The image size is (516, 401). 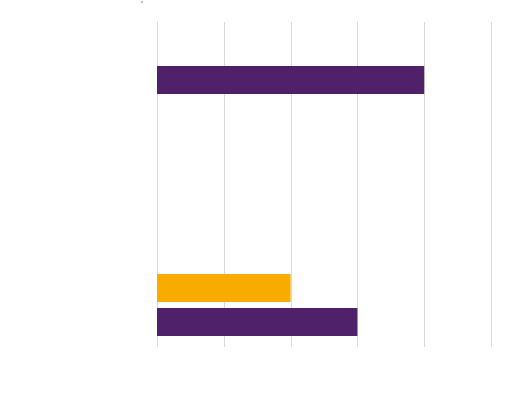 What do you see at coordinates (257, 322) in the screenshot?
I see `bar-series0-cat1` at bounding box center [257, 322].